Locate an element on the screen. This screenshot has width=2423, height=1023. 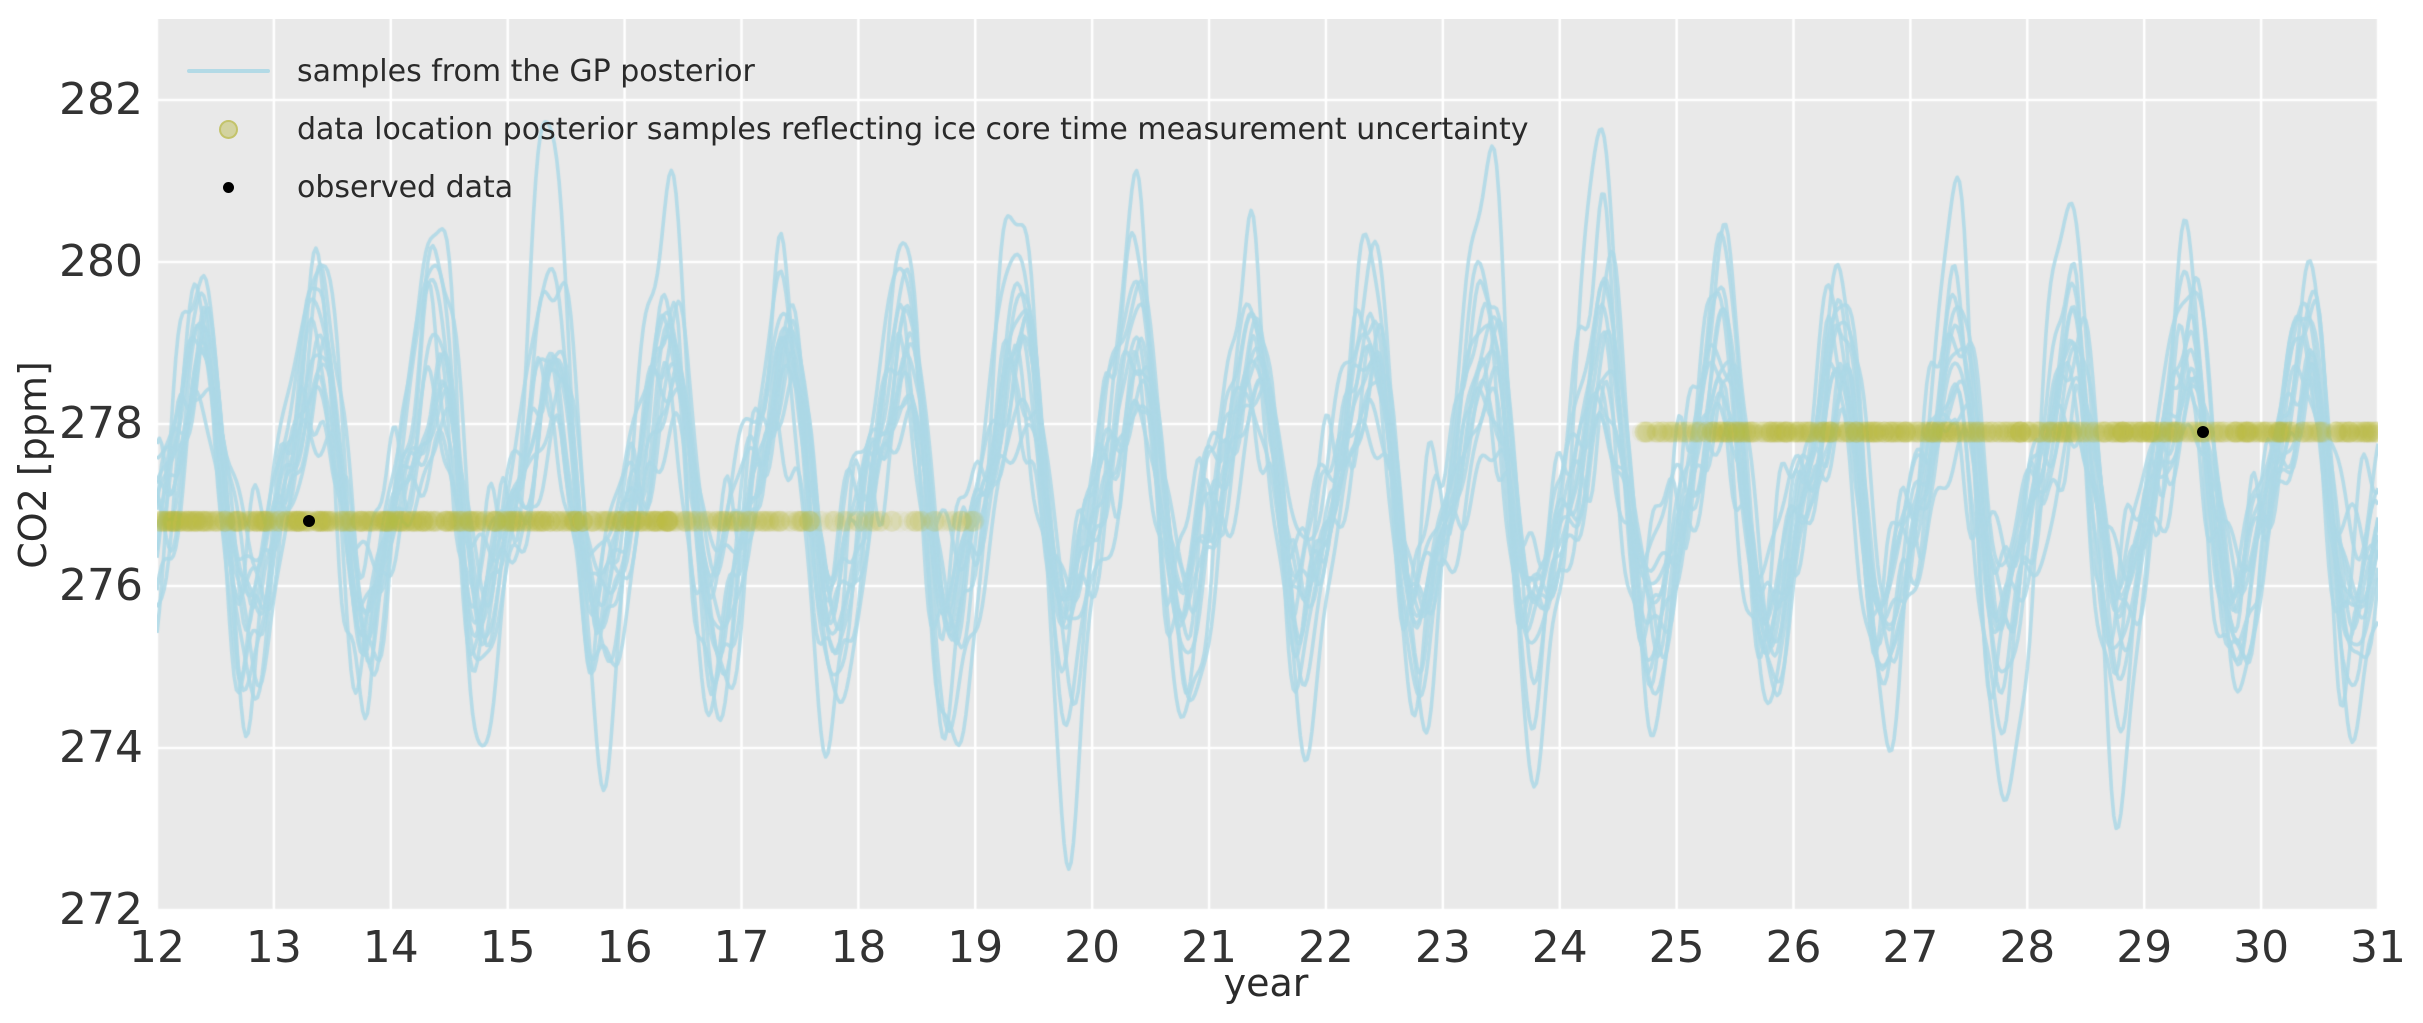
y-tick-label: 280 is located at coordinates (101, 261).